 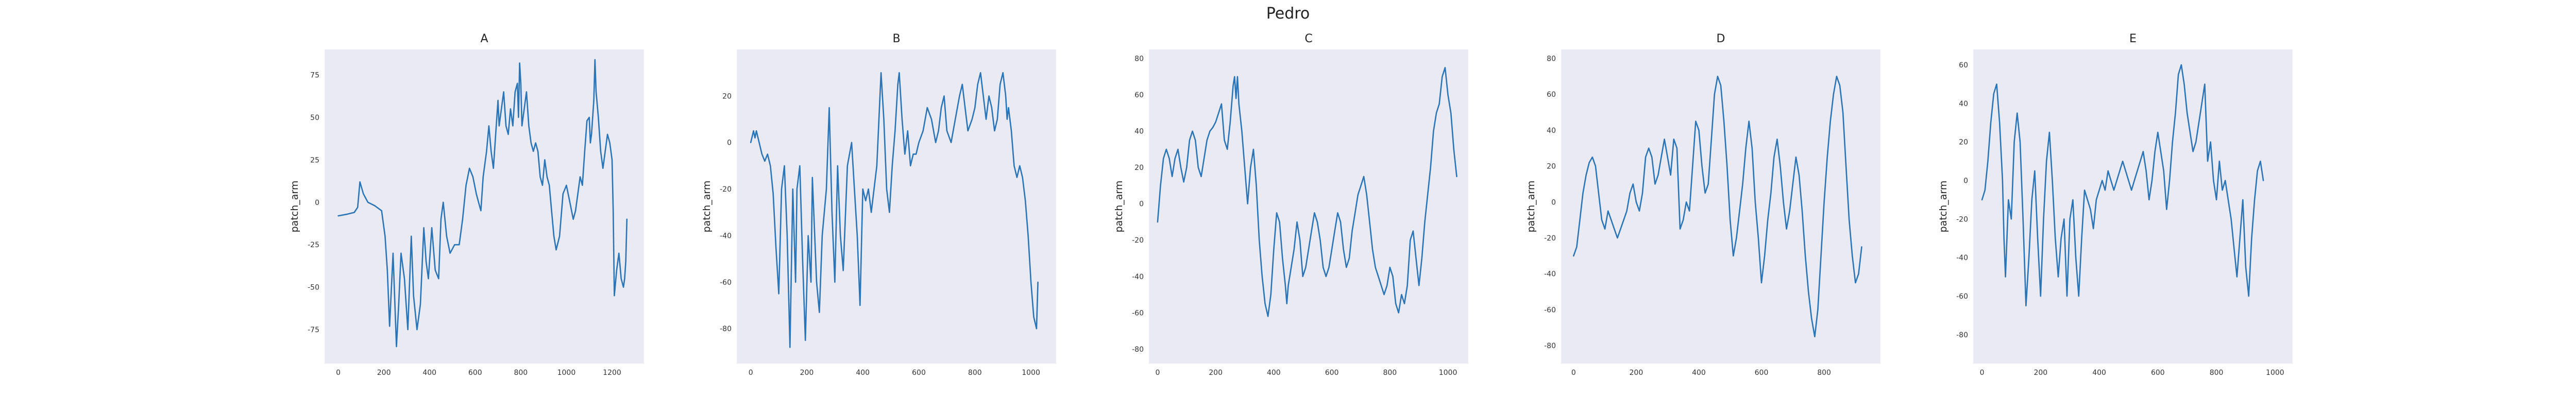 What do you see at coordinates (2133, 38) in the screenshot?
I see `subplot-title: E` at bounding box center [2133, 38].